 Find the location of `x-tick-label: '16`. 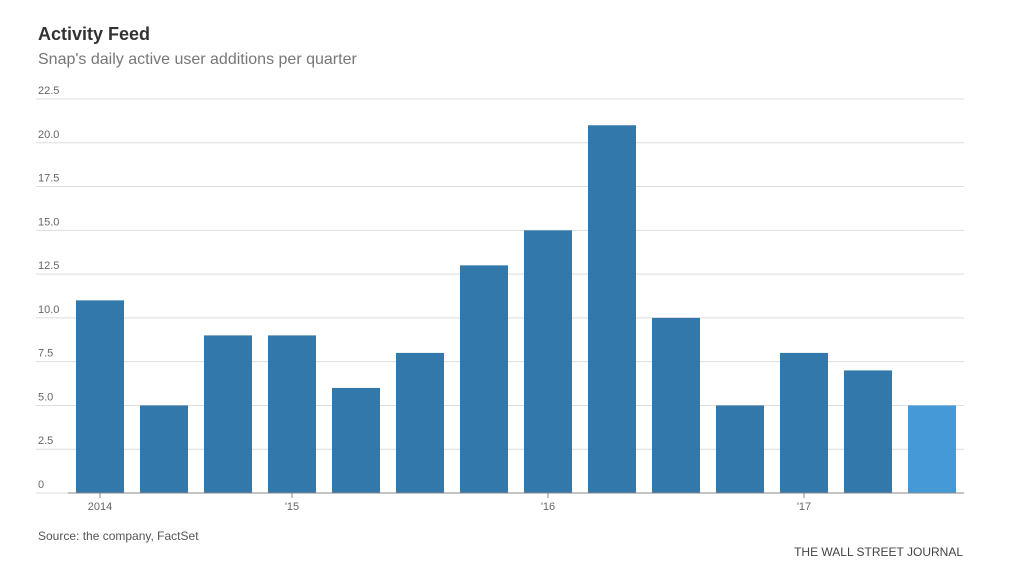

x-tick-label: '16 is located at coordinates (548, 507).